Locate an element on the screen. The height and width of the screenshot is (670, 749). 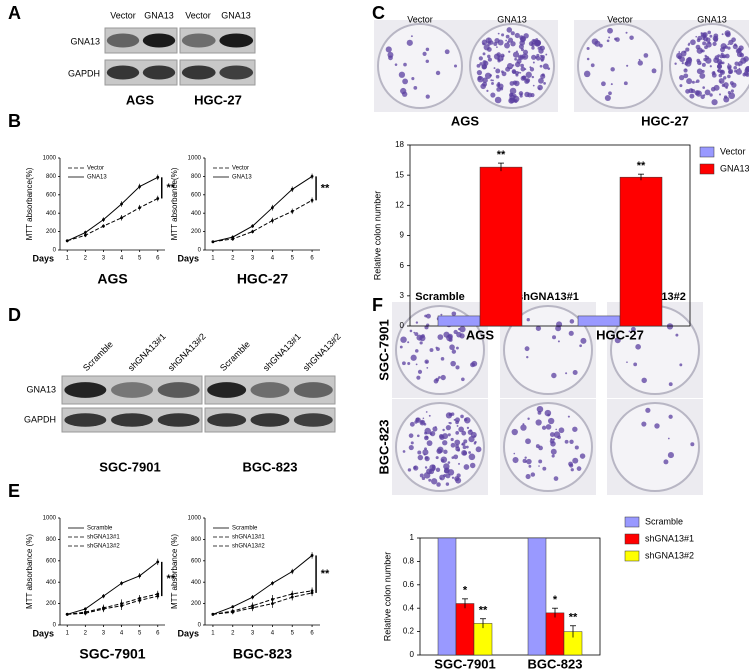
cell-line-label: BGC-823 is located at coordinates (270, 466).